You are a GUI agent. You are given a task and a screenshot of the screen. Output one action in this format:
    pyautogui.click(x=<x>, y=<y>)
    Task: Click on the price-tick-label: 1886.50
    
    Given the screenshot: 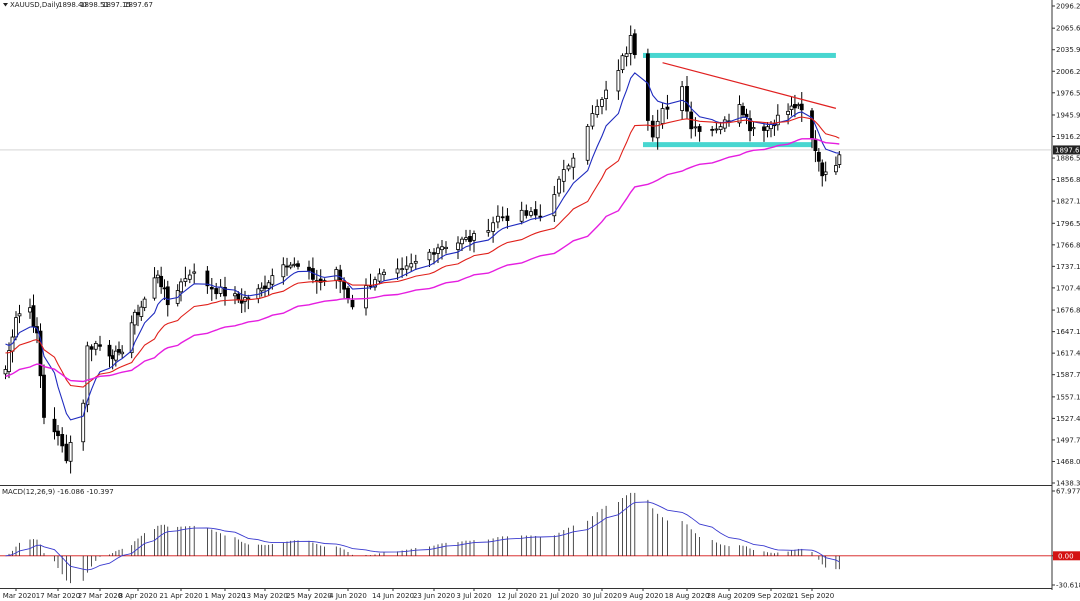 What is the action you would take?
    pyautogui.click(x=1068, y=159)
    